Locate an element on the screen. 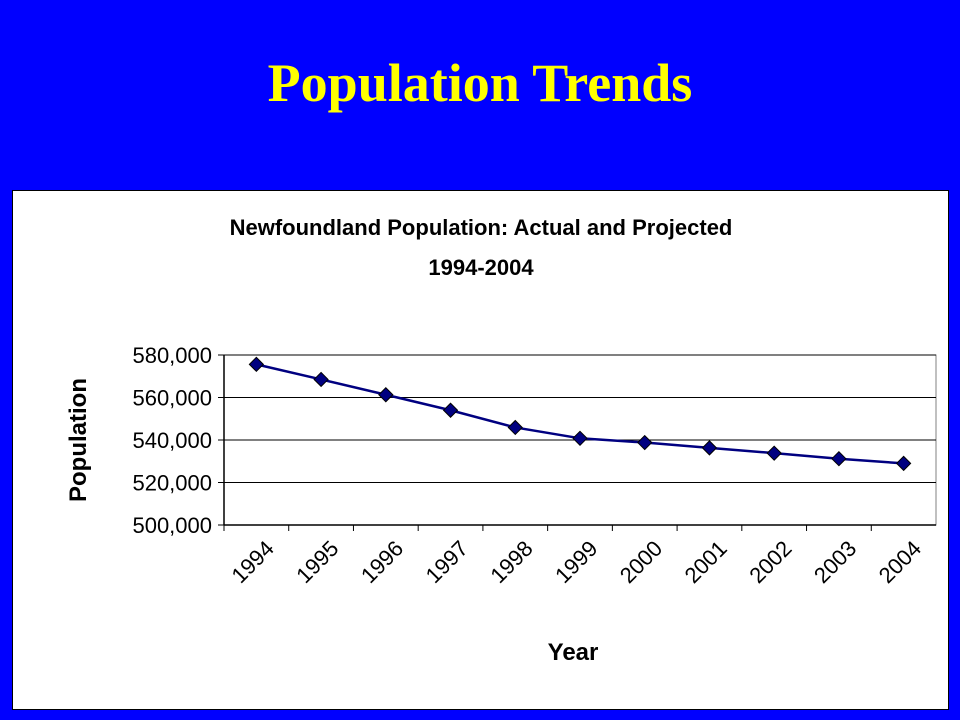  x-tick-label: 1997 is located at coordinates (447, 562).